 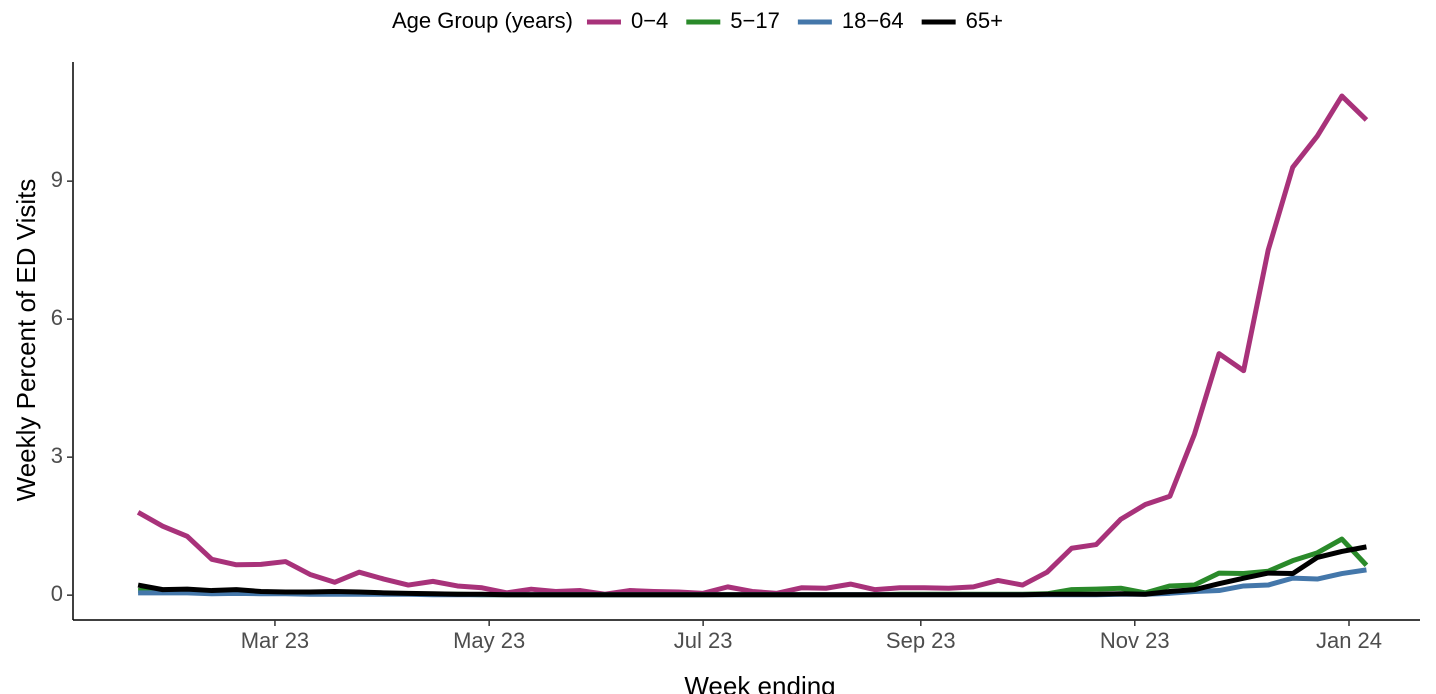 I want to click on y-tick-label: 6, so click(x=57, y=317).